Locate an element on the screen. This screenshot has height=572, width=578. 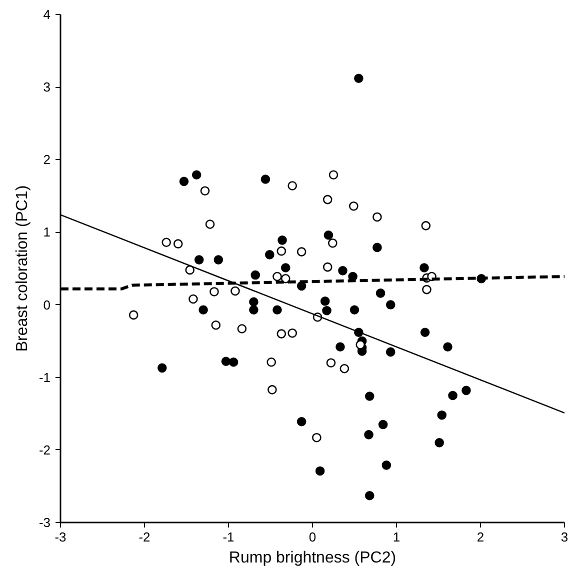
x-tick-label: 1 is located at coordinates (396, 537).